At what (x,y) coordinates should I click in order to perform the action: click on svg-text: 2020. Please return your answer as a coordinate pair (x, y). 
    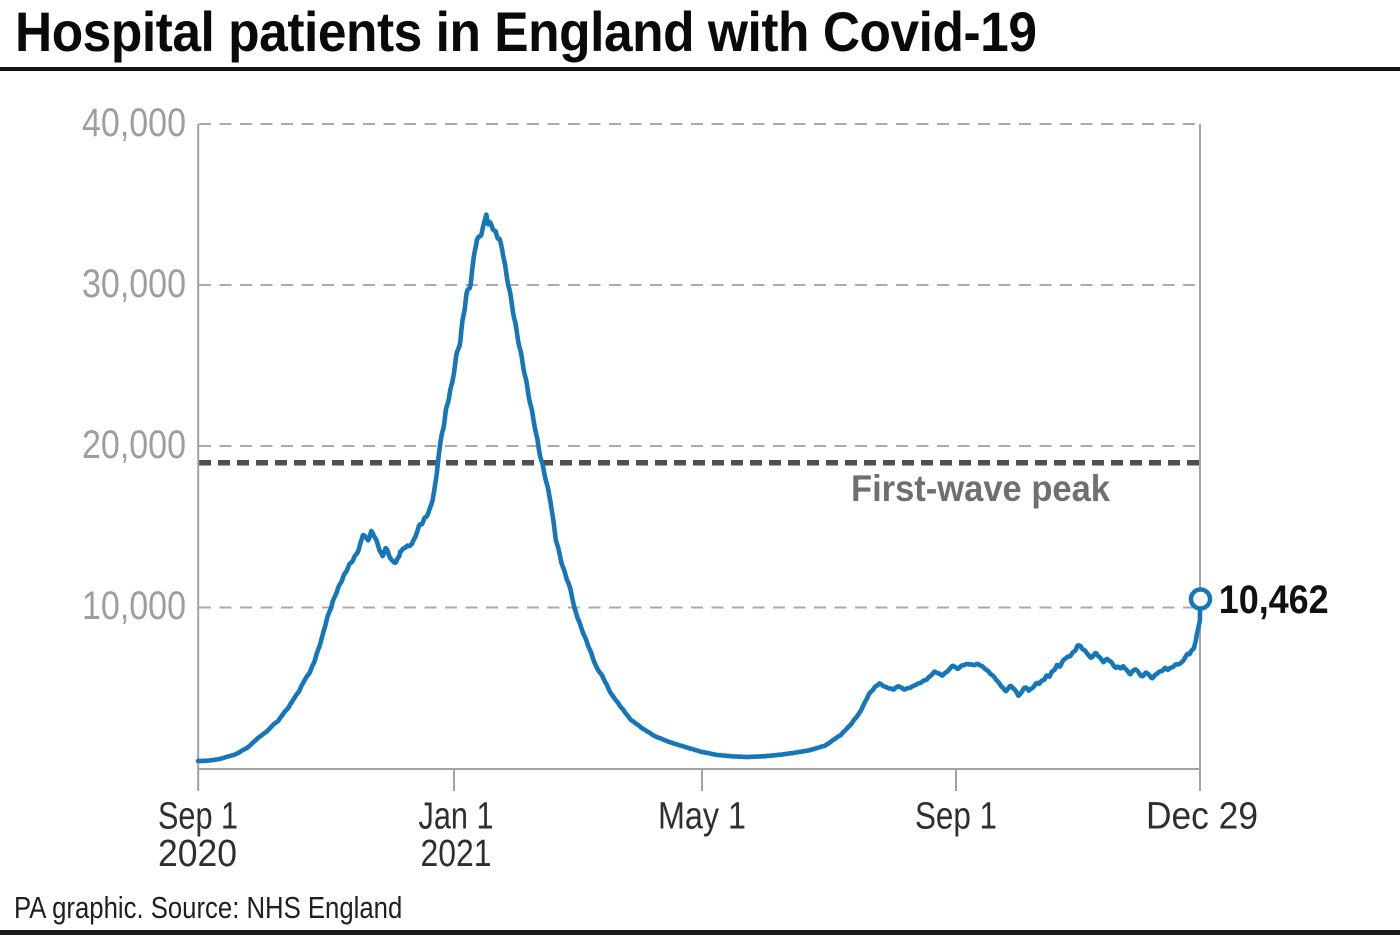
    Looking at the image, I should click on (197, 854).